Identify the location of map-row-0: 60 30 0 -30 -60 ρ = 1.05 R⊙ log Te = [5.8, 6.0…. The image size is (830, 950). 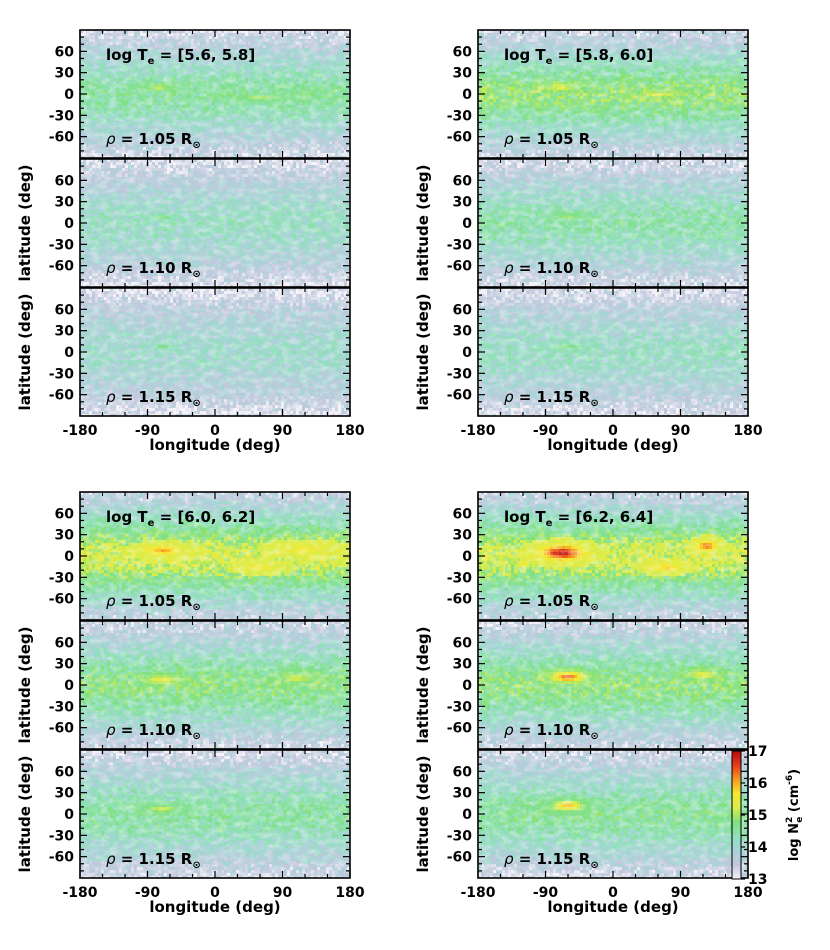
(598, 94).